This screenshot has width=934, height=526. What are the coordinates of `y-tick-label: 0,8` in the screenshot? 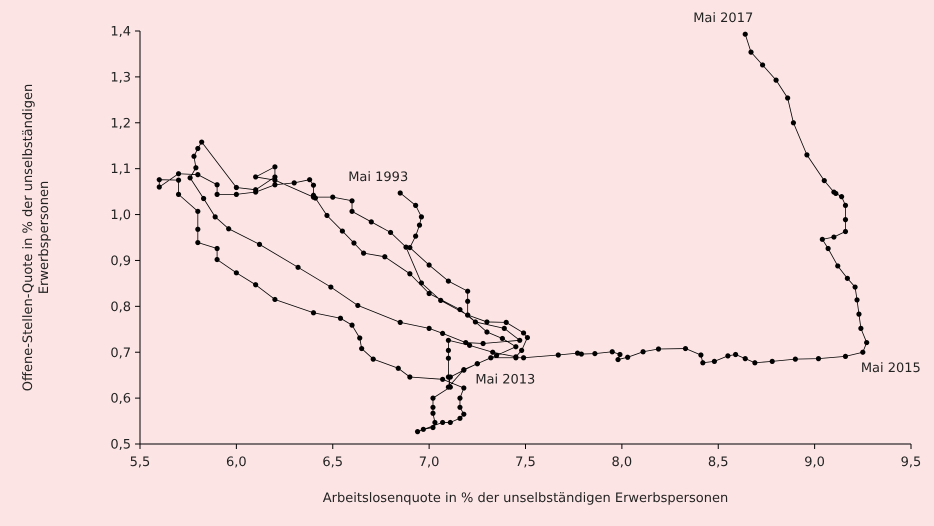 It's located at (120, 307).